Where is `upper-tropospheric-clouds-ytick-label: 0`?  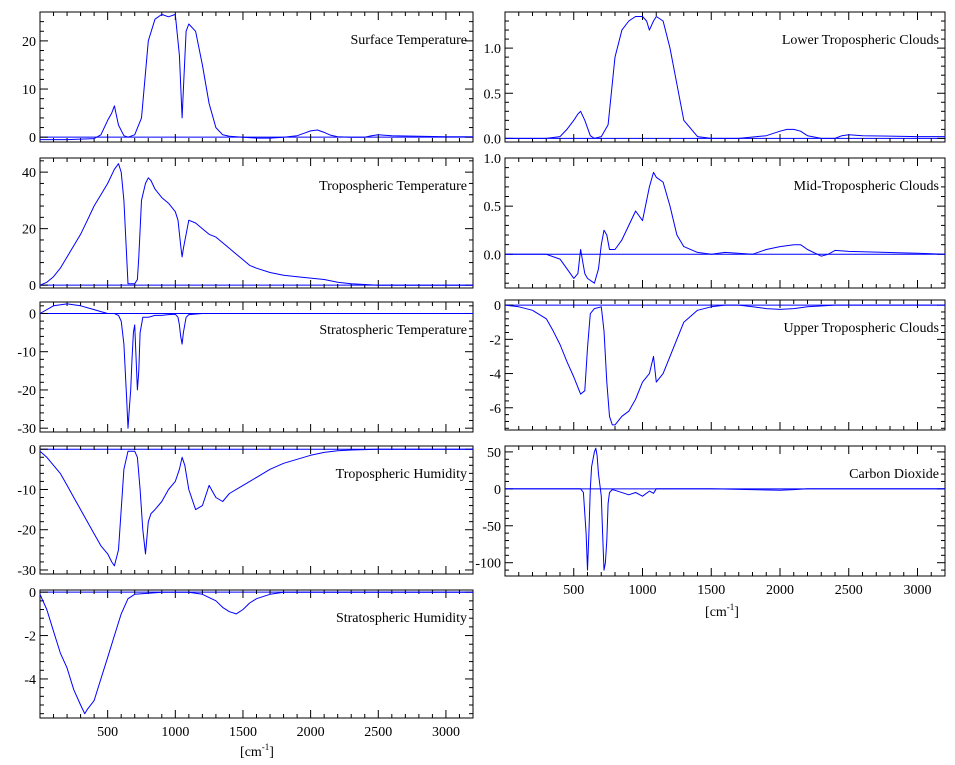
upper-tropospheric-clouds-ytick-label: 0 is located at coordinates (497, 306).